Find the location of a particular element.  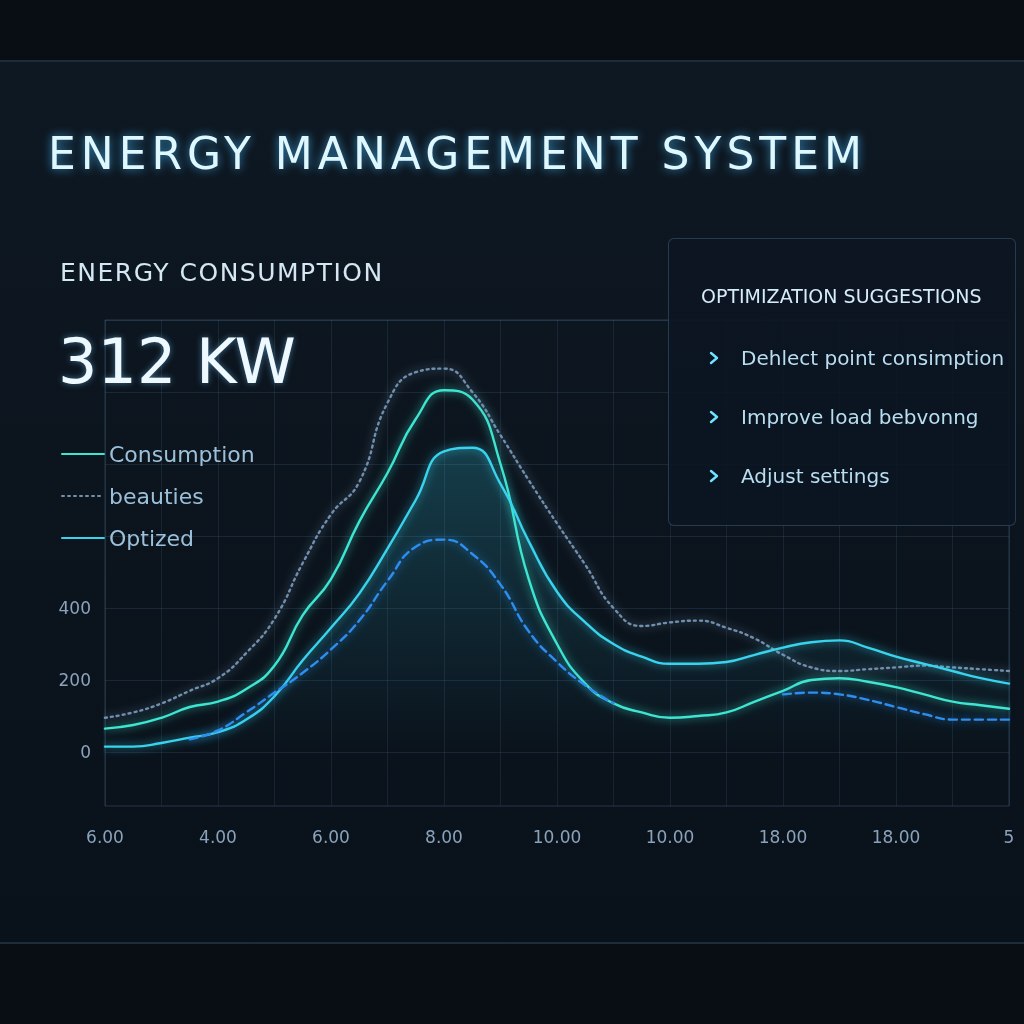

annotation: Adjust settings is located at coordinates (815, 476).